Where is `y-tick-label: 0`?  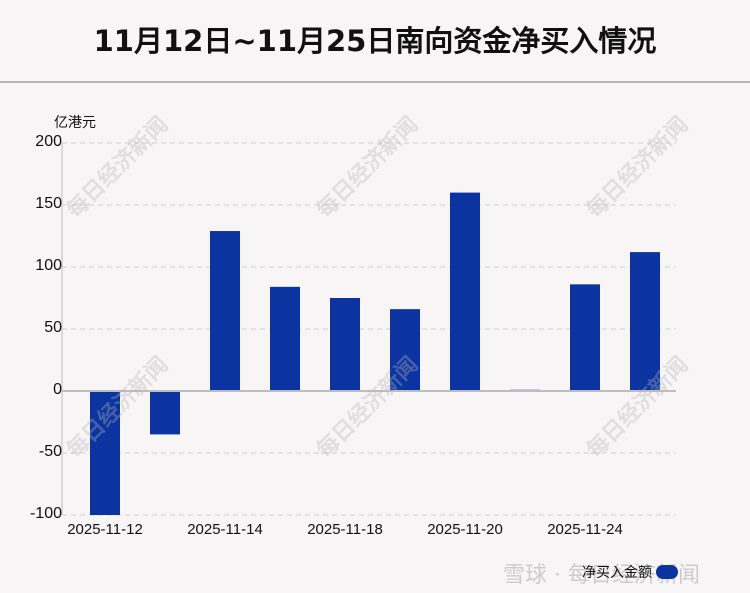 y-tick-label: 0 is located at coordinates (57, 389).